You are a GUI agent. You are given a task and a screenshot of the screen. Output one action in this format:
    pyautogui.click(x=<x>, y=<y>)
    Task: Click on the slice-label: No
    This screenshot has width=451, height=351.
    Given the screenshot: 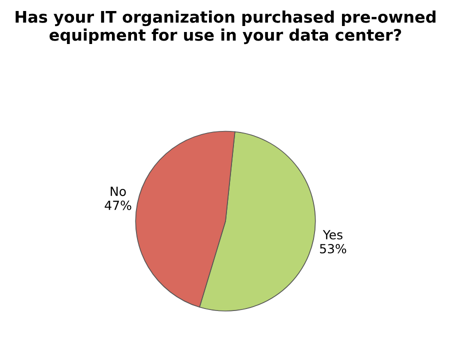 What is the action you would take?
    pyautogui.click(x=118, y=191)
    